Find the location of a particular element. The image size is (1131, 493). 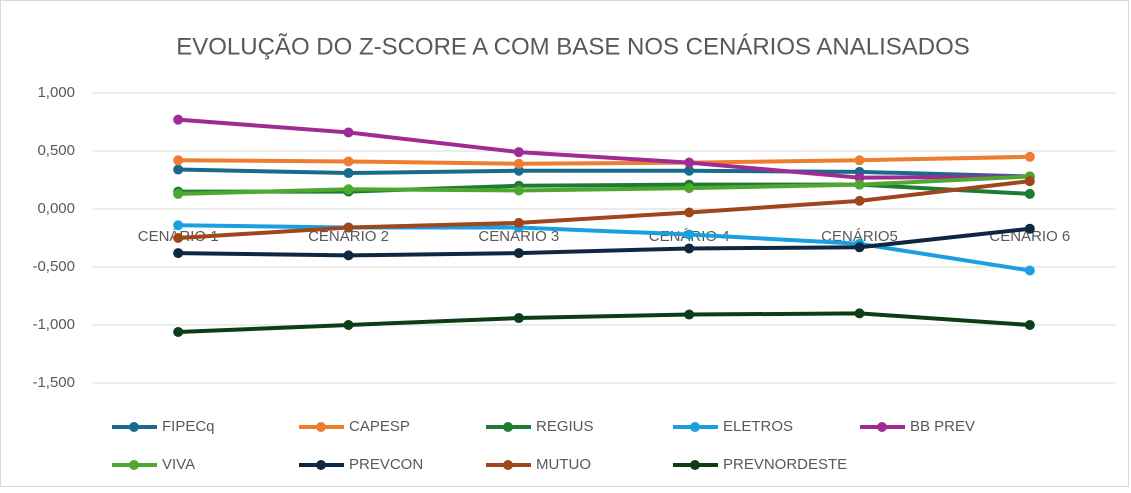

legend-label: ELETROS is located at coordinates (758, 426).